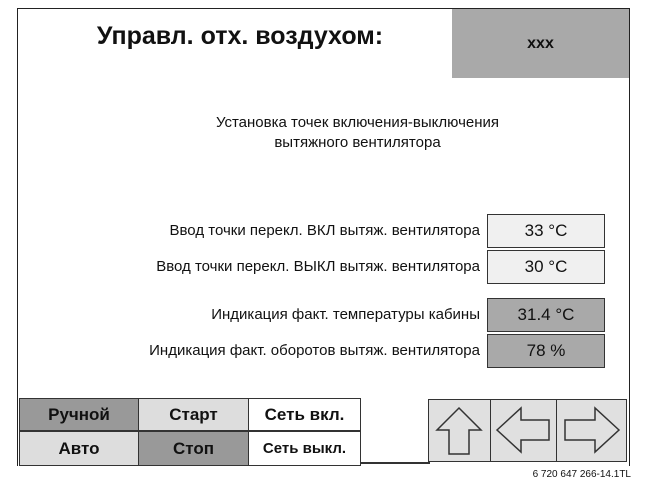 Image resolution: width=645 pixels, height=484 pixels. What do you see at coordinates (546, 351) in the screenshot?
I see `display: 78 %` at bounding box center [546, 351].